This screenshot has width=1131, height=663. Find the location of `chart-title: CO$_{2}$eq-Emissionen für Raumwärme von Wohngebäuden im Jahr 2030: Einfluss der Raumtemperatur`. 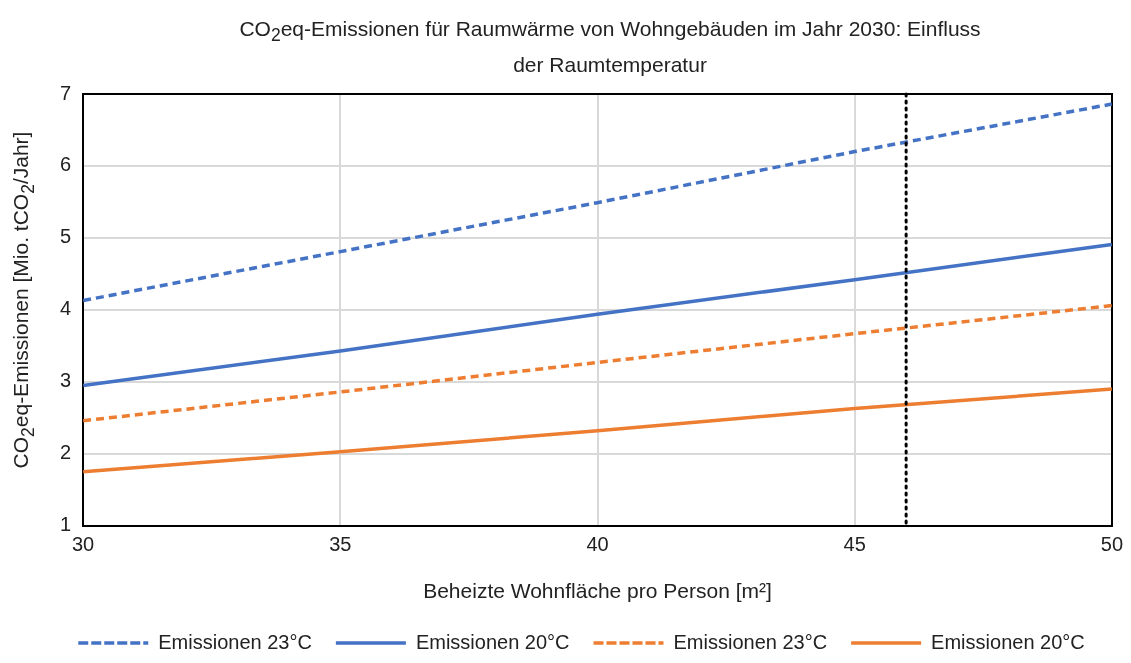

chart-title: CO$_{2}$eq-Emissionen für Raumwärme von Wohngebäuden im Jahr 2030: Einfluss der Raumtemperatur is located at coordinates (610, 47).